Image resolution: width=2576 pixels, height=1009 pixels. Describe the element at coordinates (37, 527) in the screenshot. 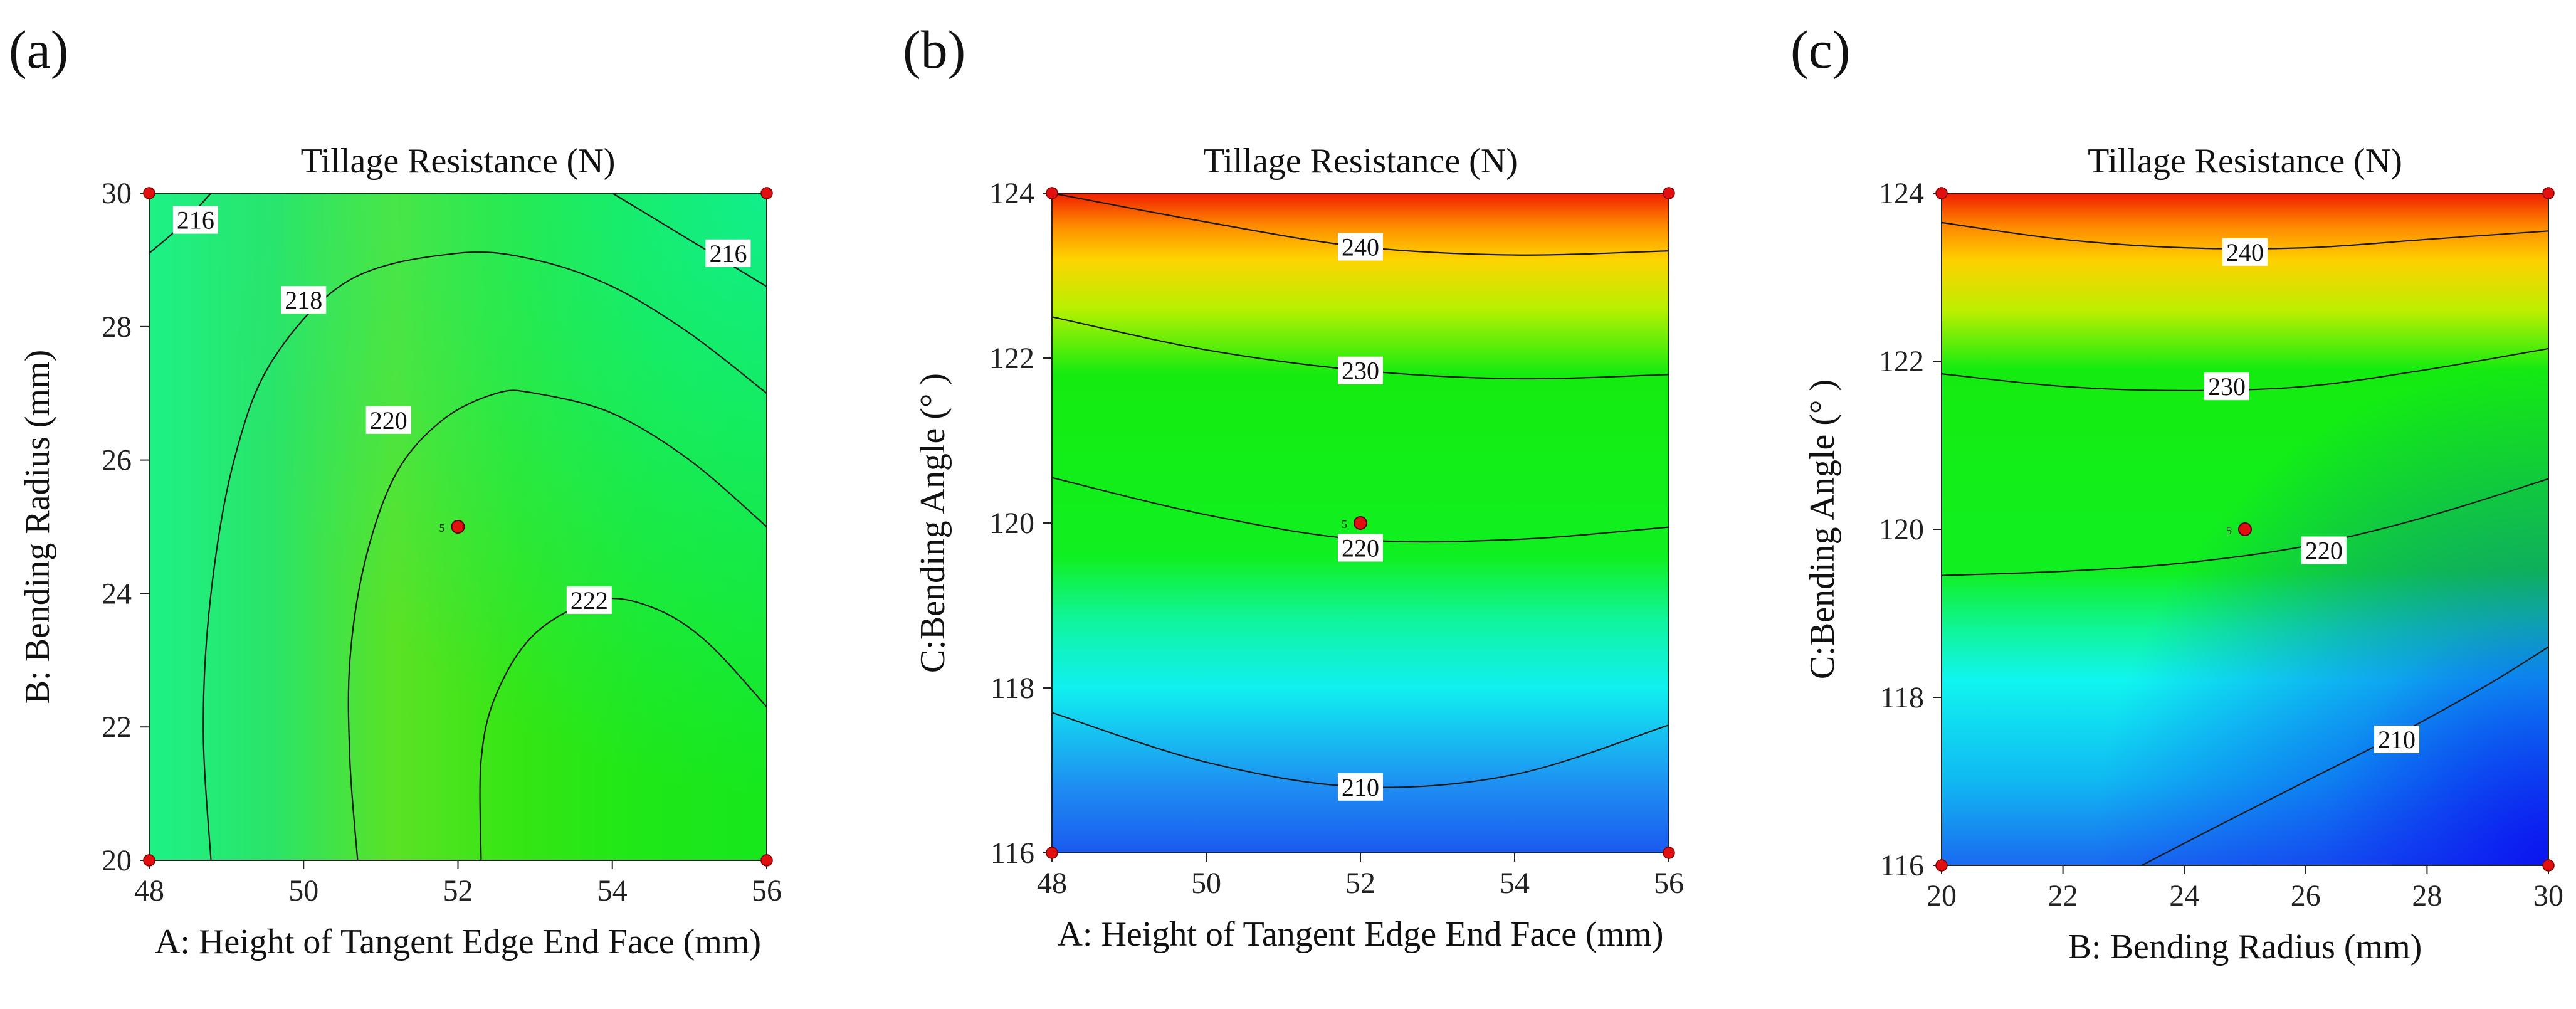

I see `y-axis-label: B: Bending Radius (mm)` at that location.